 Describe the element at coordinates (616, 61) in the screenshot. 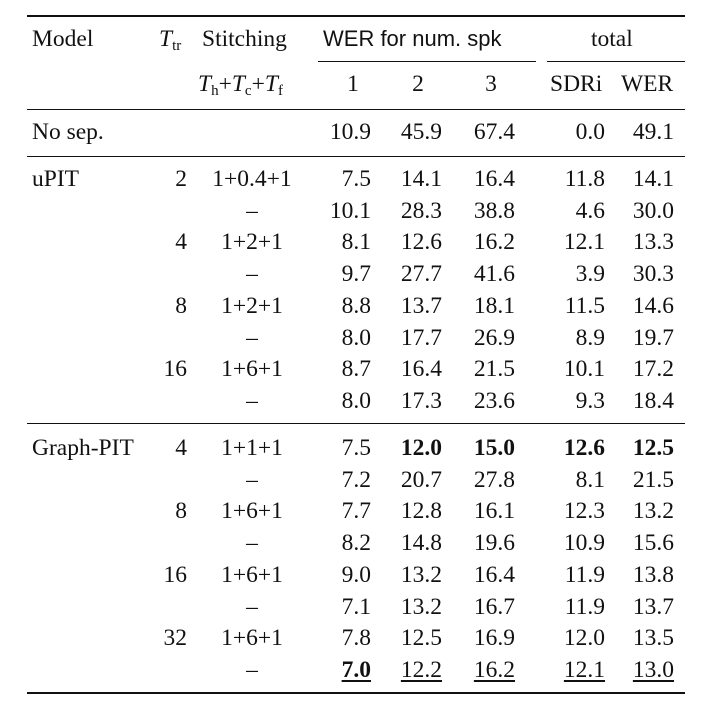

I see `total-group-underline` at that location.